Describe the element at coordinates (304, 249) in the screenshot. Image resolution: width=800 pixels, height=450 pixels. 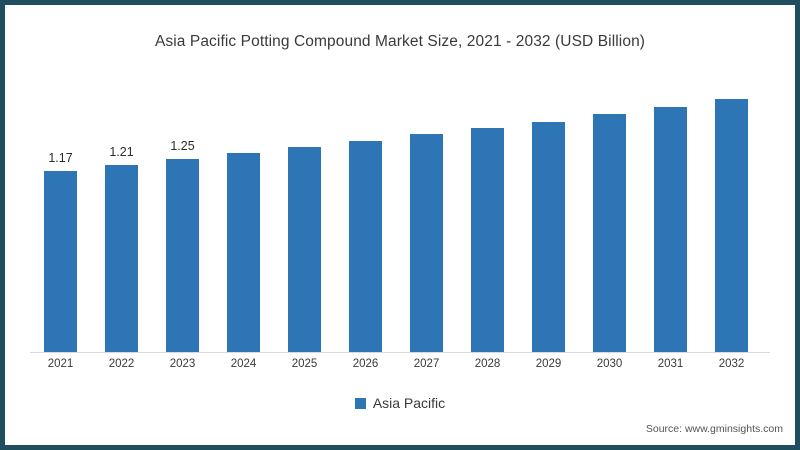
I see `bar-rect-2025` at that location.